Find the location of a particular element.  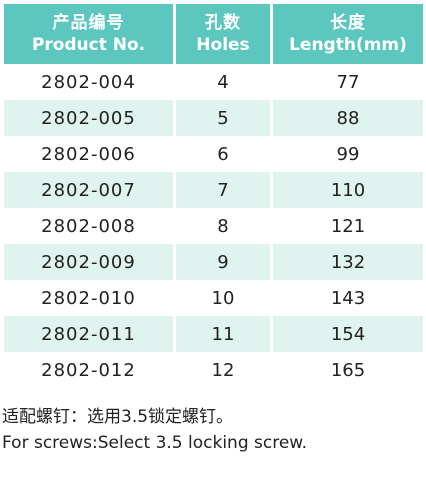

product-no-cell: 2802-005 is located at coordinates (90, 118).